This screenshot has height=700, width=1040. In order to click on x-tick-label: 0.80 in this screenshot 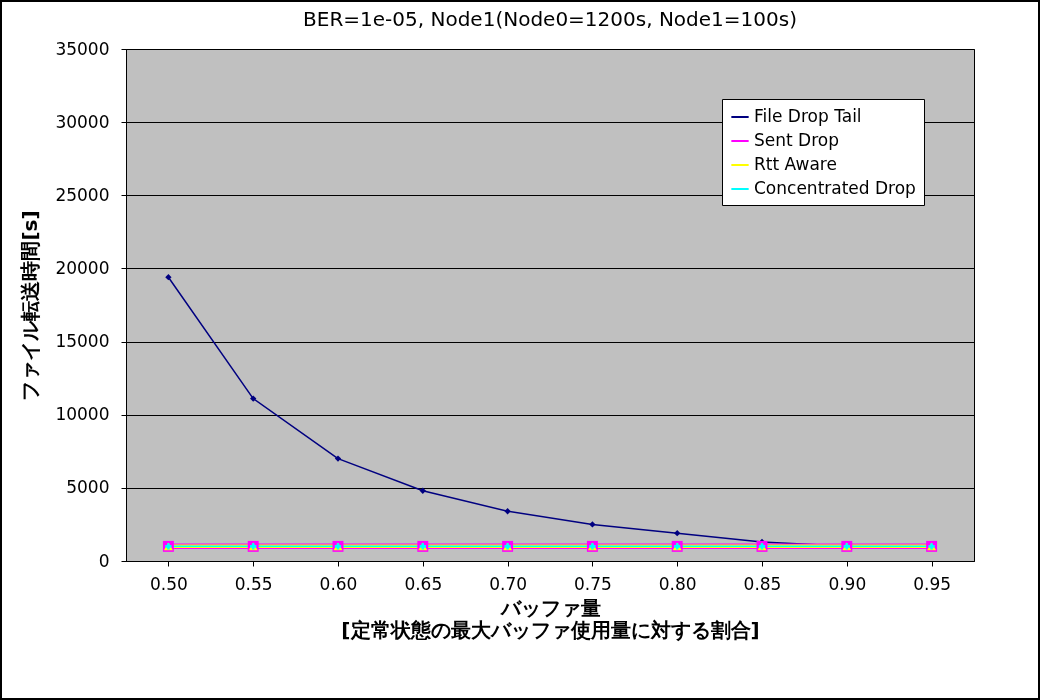, I will do `click(677, 583)`.